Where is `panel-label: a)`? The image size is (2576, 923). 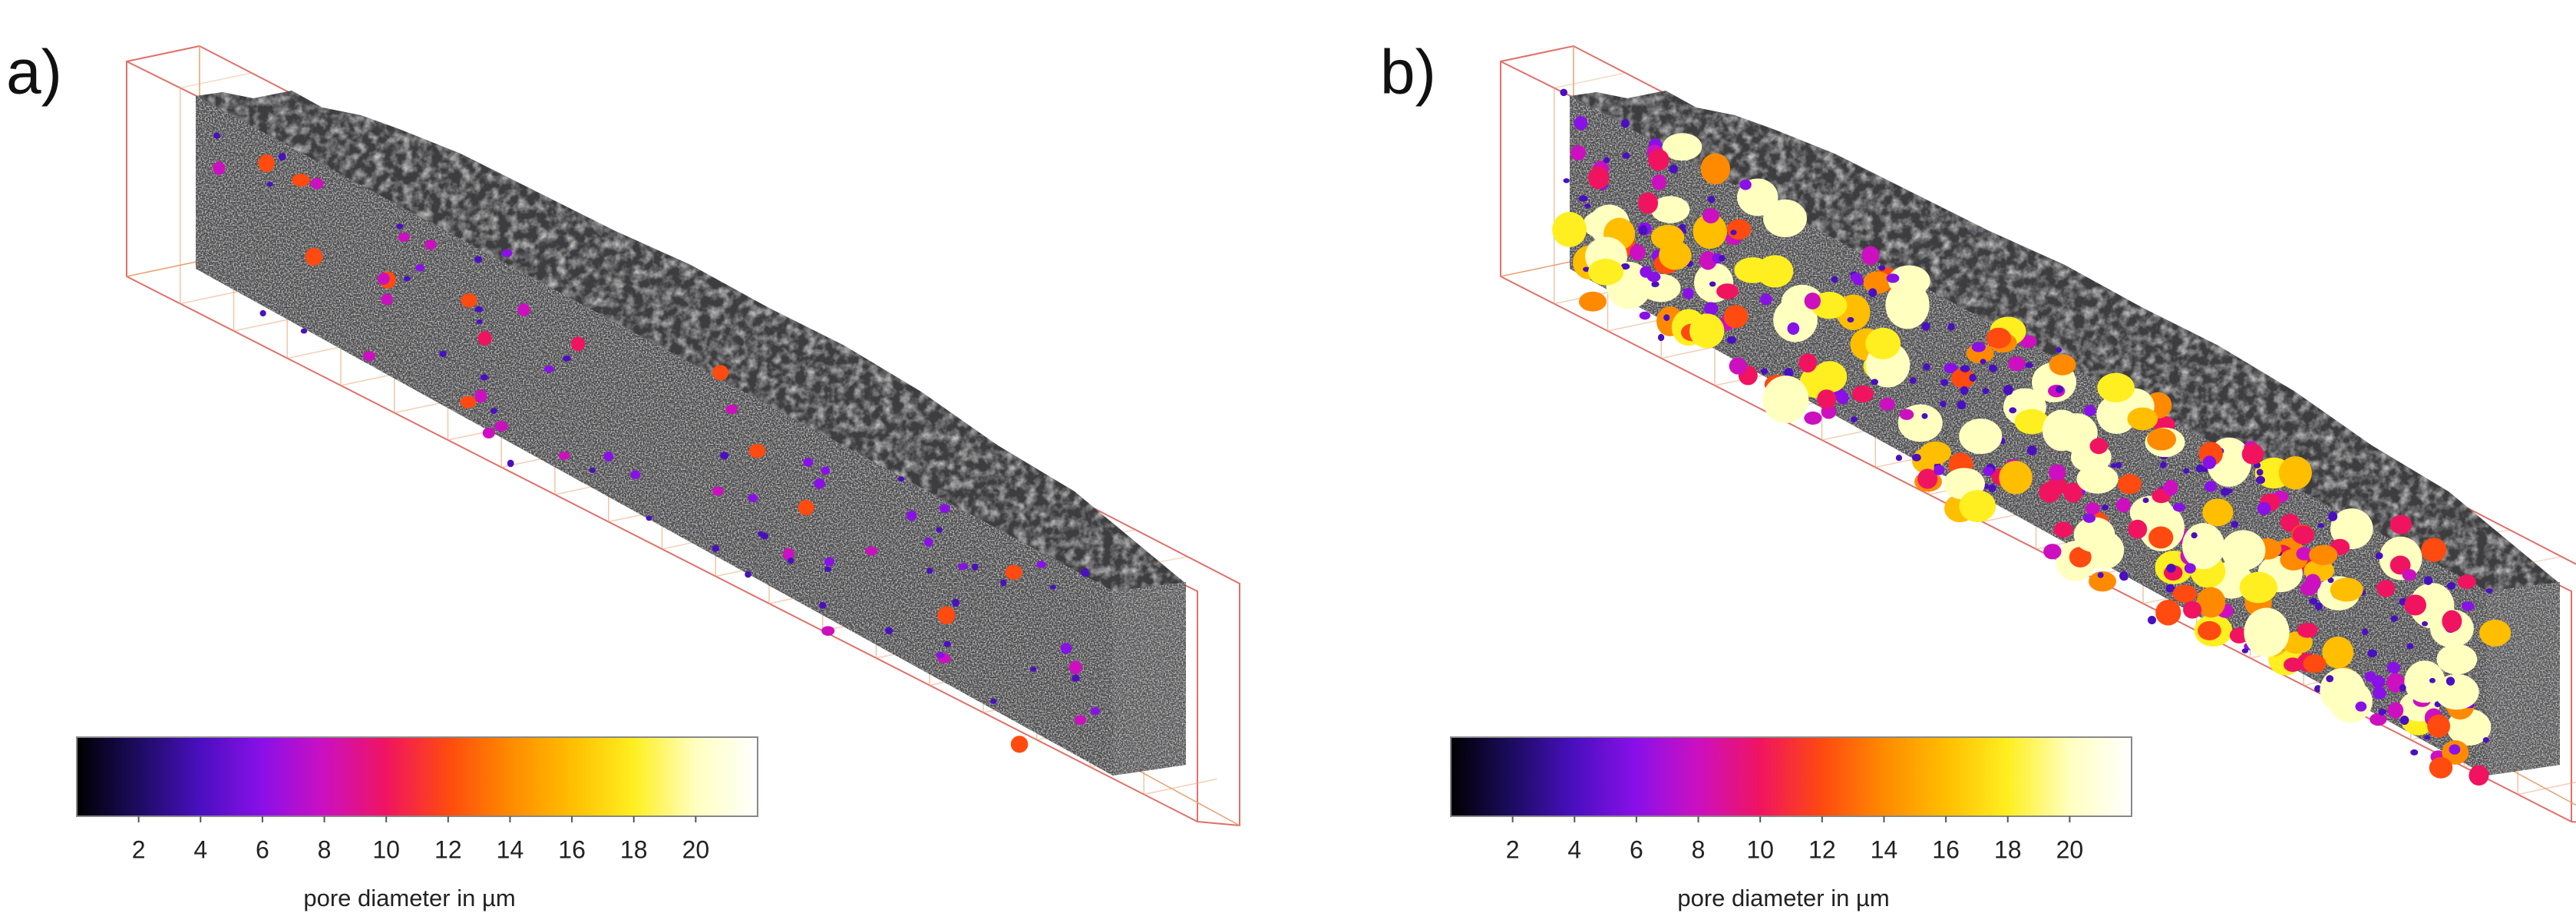 panel-label: a) is located at coordinates (34, 73).